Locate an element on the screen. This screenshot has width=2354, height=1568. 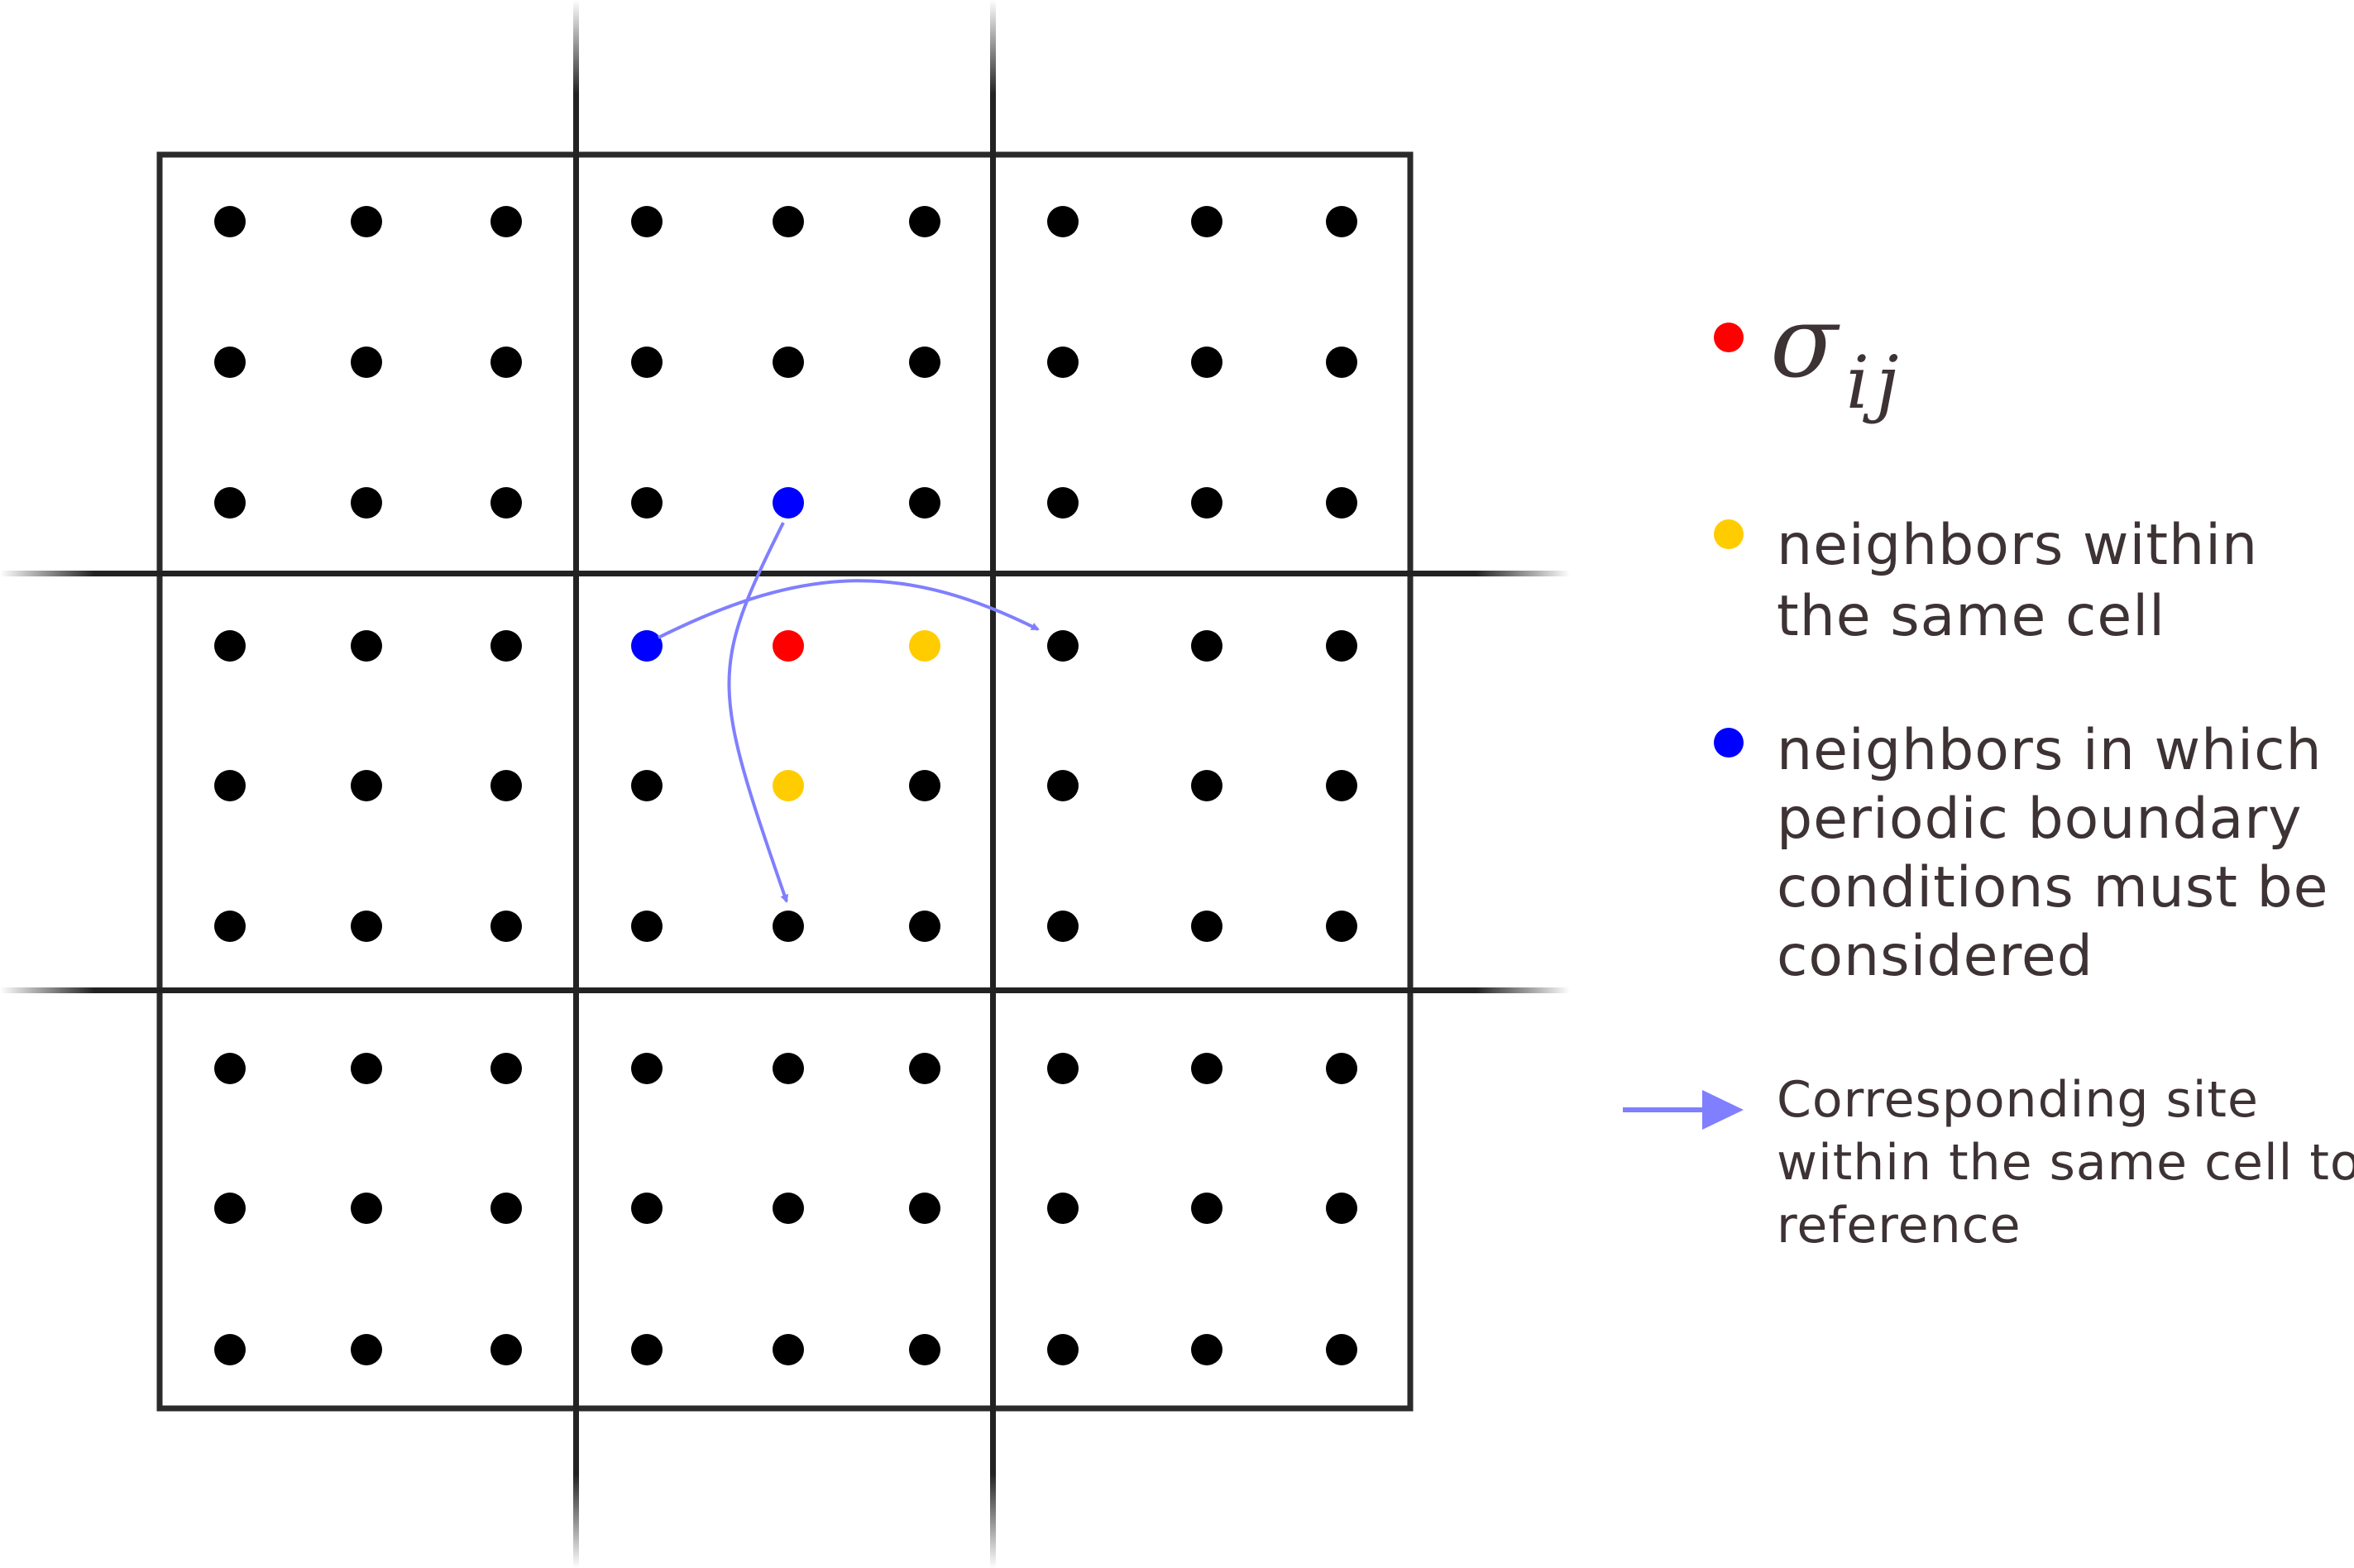
sigma-symbol: σ is located at coordinates (1804, 342).